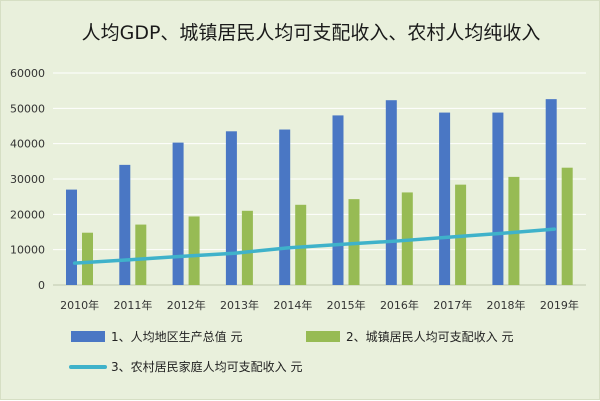  What do you see at coordinates (239, 305) in the screenshot?
I see `x-tick-label: 2013年` at bounding box center [239, 305].